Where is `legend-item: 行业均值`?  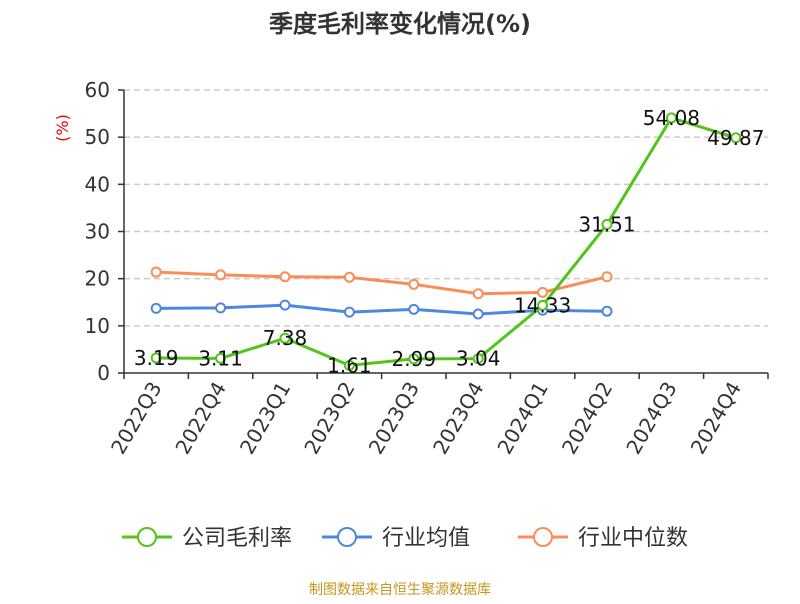 legend-item: 行业均值 is located at coordinates (396, 538).